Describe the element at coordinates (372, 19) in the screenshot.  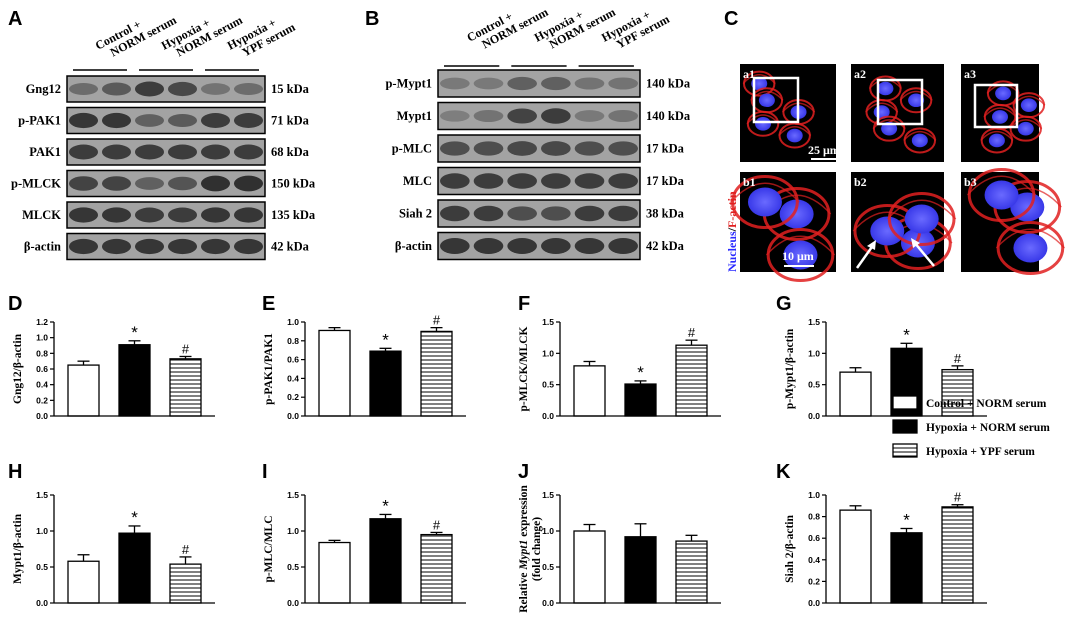
I see `panel-letter-b: B` at that location.